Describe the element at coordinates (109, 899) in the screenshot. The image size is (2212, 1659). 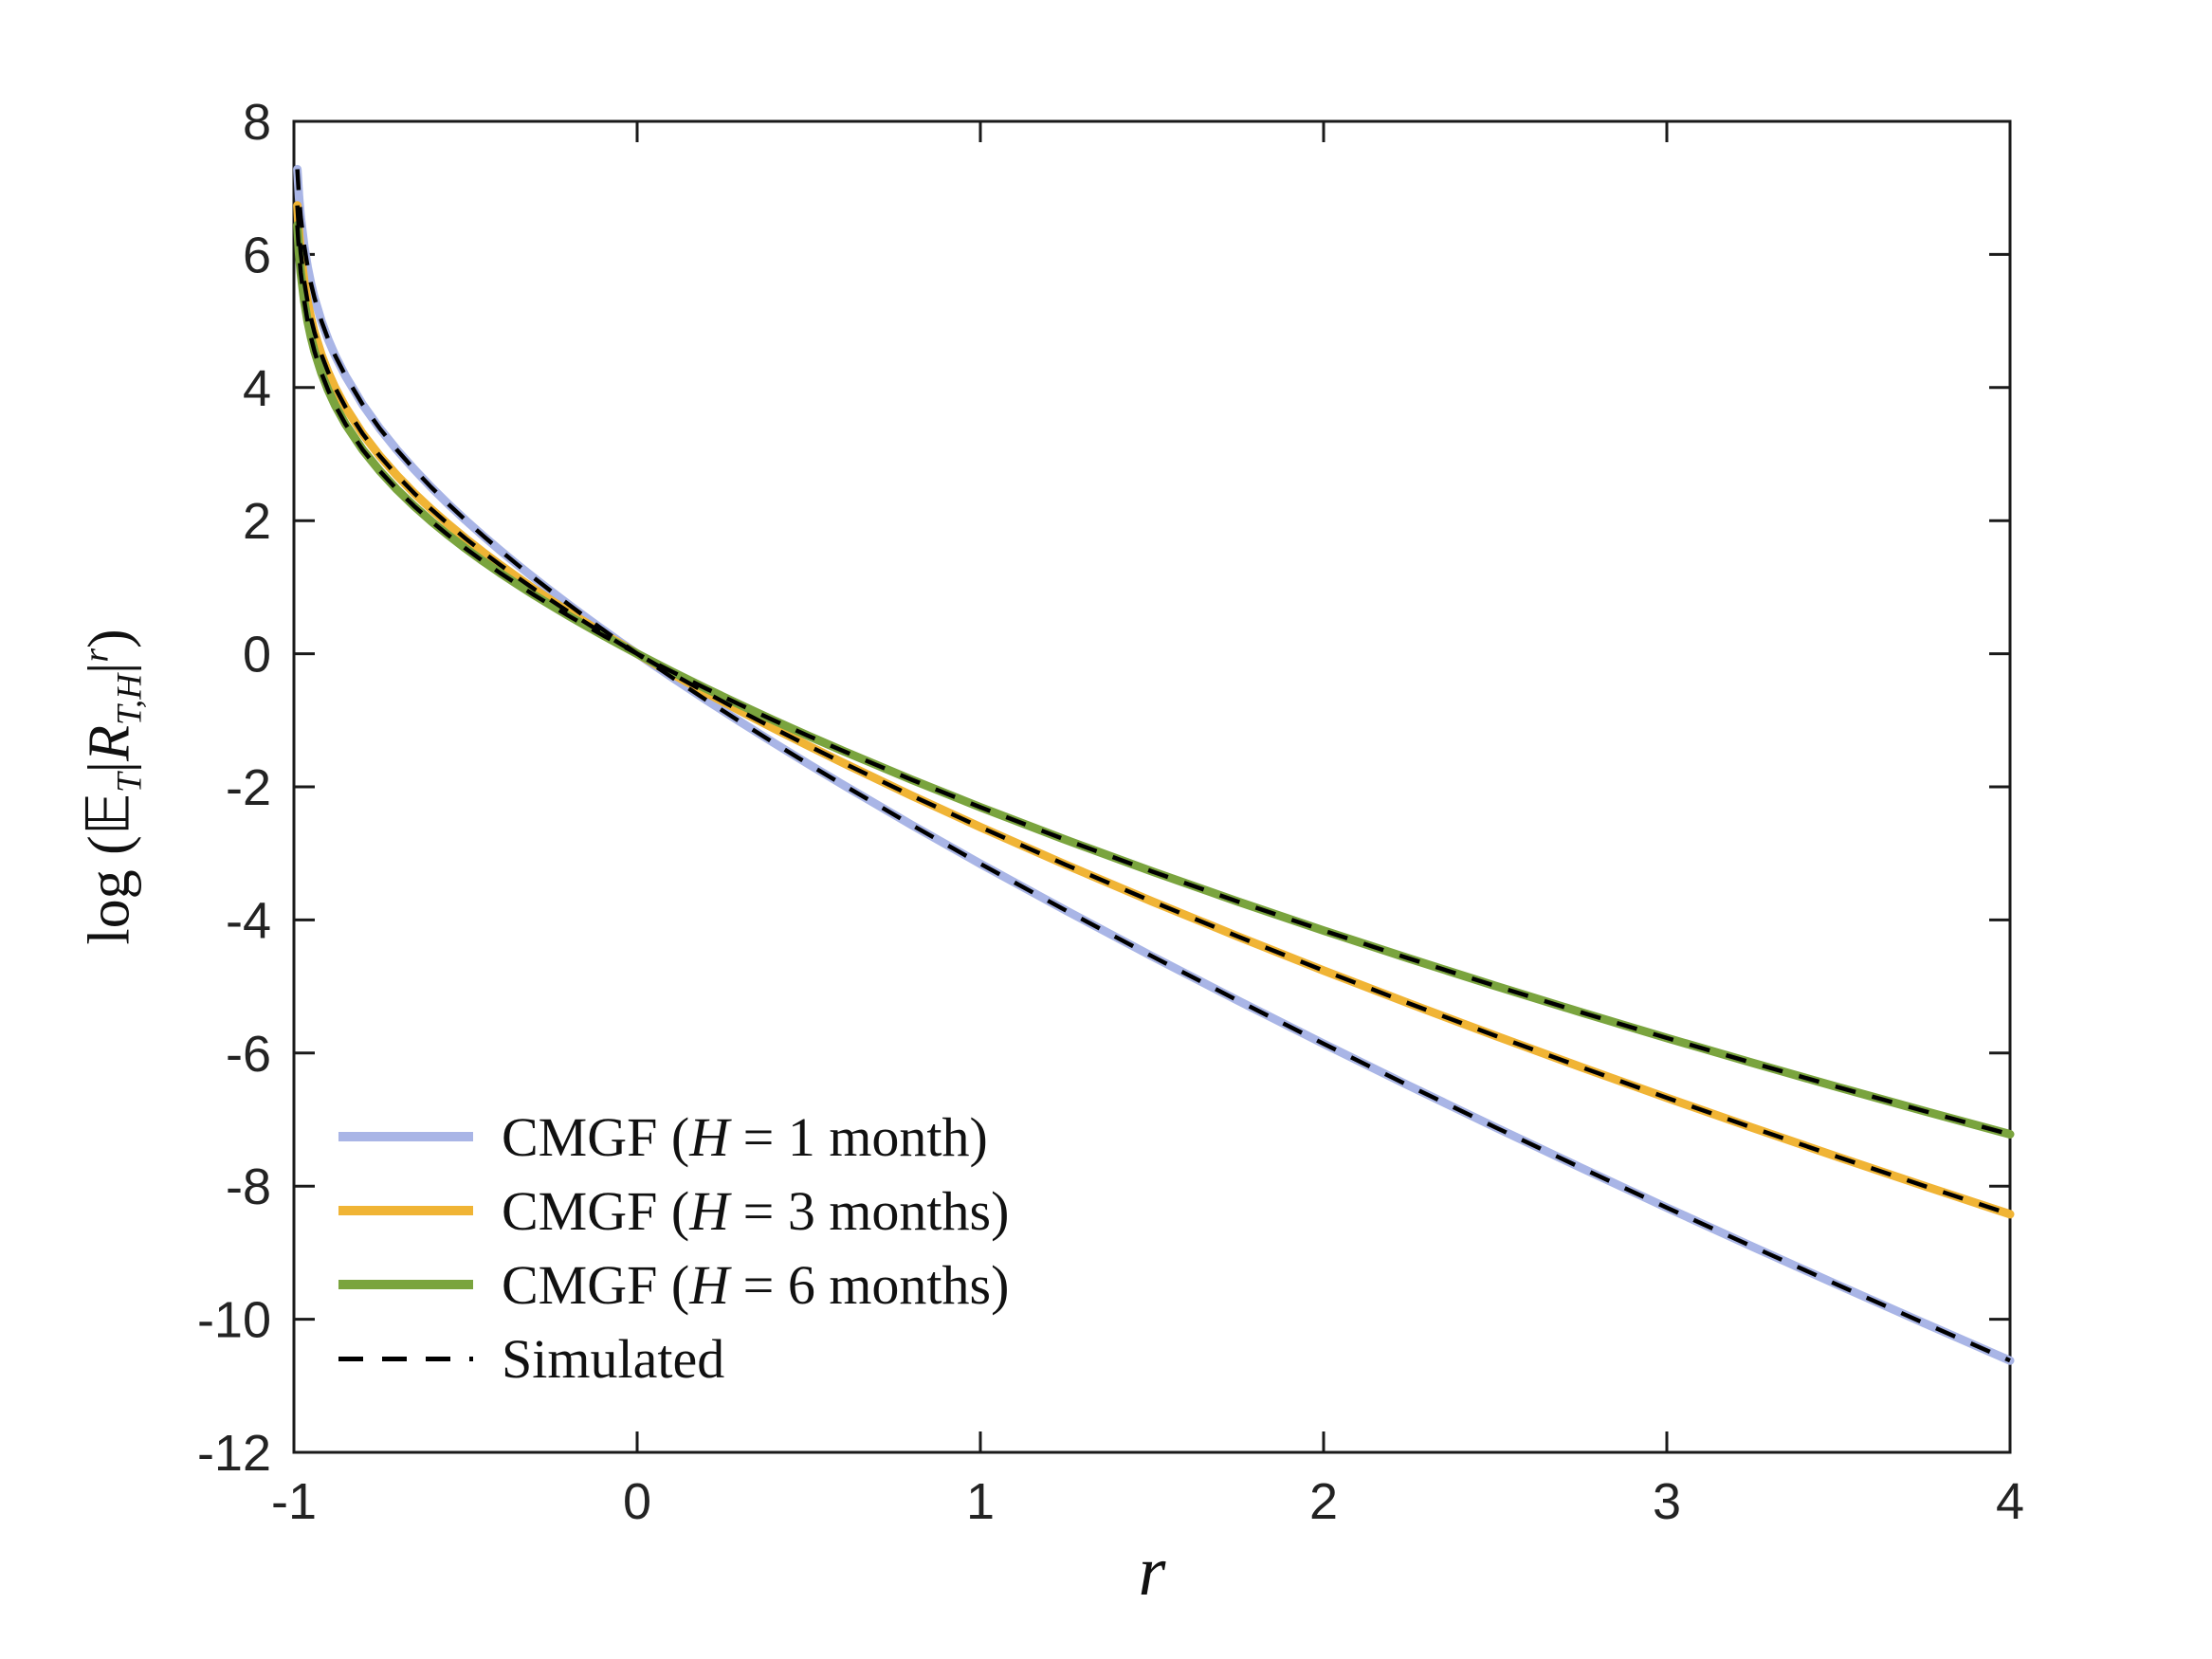
I see `ylabel-log: log` at that location.